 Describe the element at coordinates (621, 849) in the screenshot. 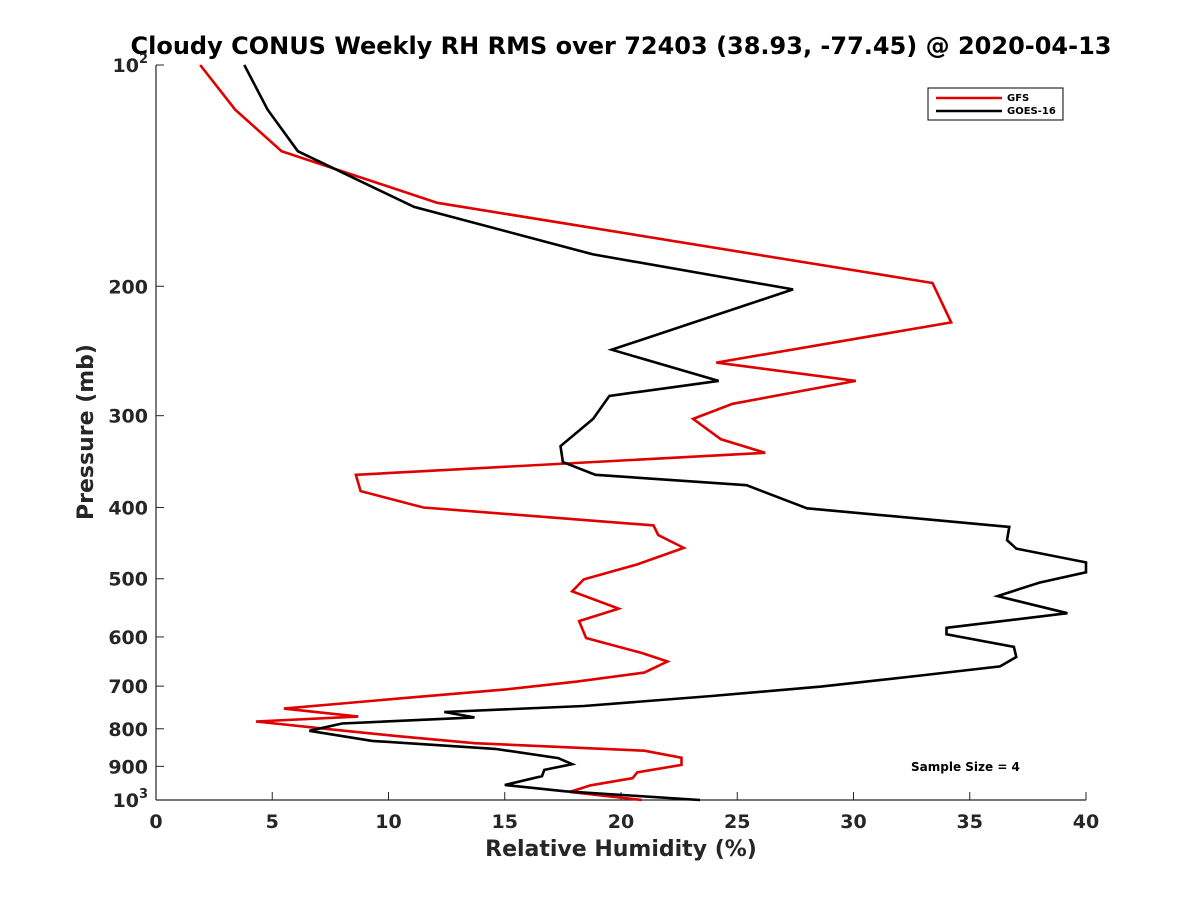

I see `x-axis-label: Relative Humidity (%)` at that location.